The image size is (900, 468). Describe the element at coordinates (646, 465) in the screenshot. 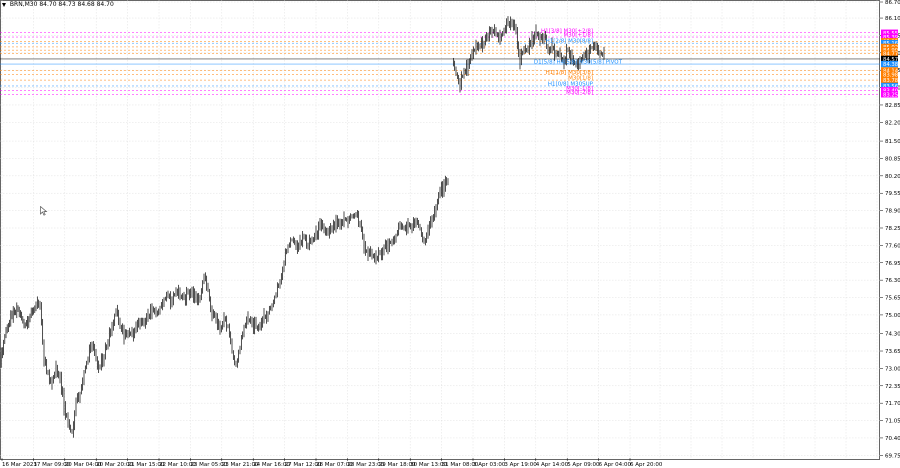

I see `x-tick-label: 6 Apr 20:00` at that location.